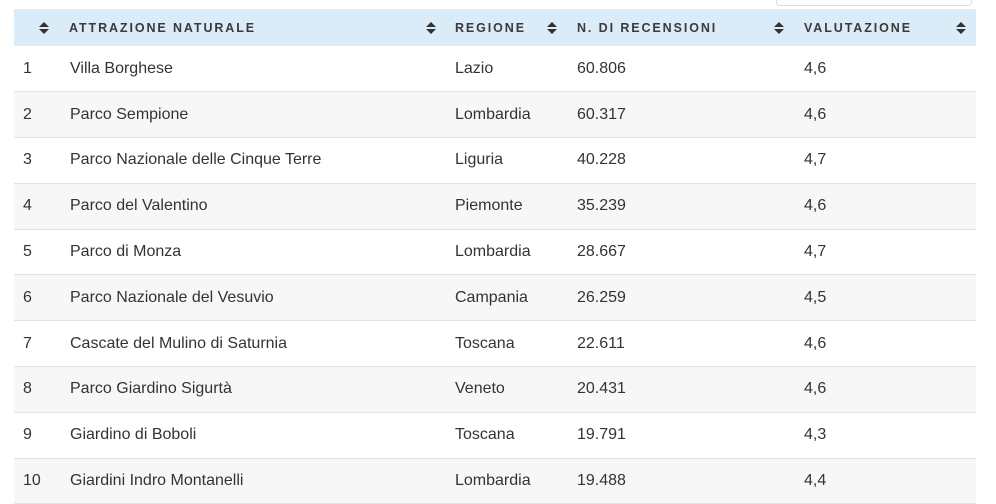 This screenshot has height=504, width=996. Describe the element at coordinates (121, 68) in the screenshot. I see `attraction-cell: Villa Borghese` at that location.